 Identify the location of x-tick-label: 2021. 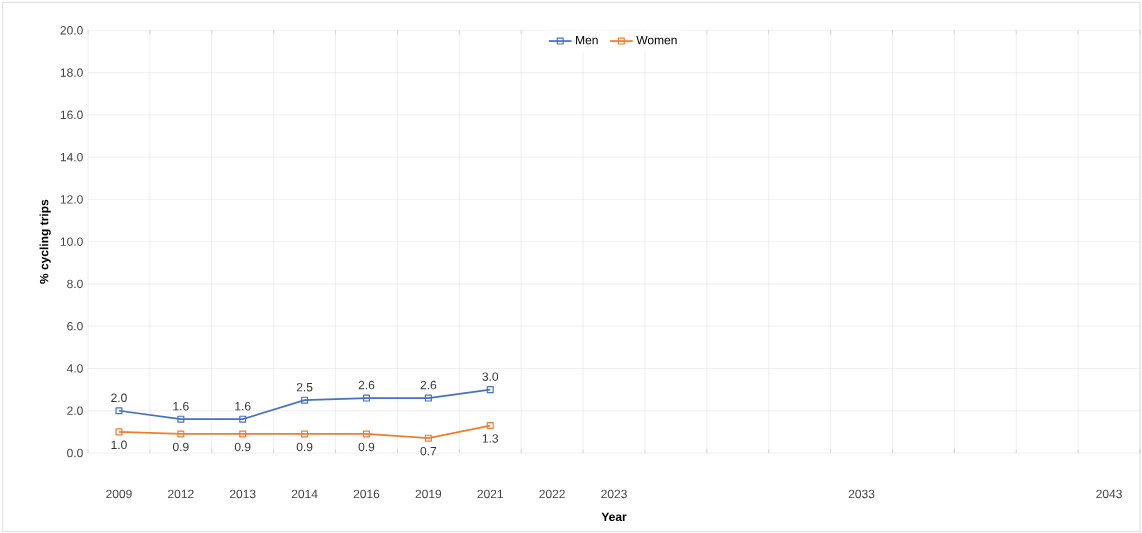
(490, 494).